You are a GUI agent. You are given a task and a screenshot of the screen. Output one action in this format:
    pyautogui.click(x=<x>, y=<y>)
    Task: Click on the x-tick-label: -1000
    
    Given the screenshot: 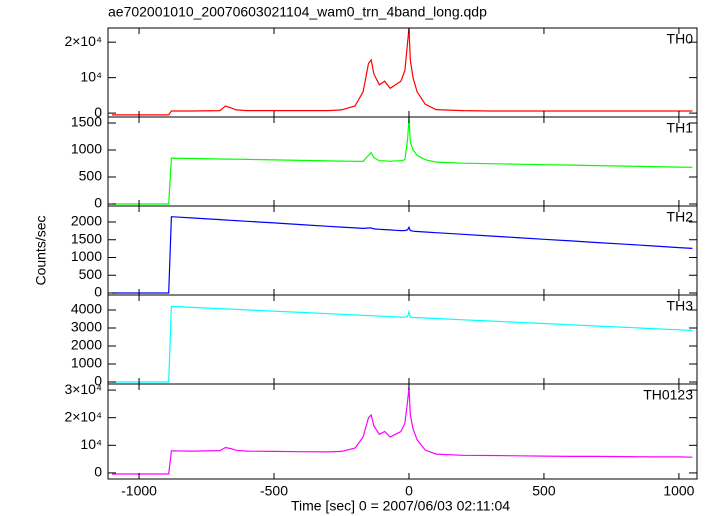 What is the action you would take?
    pyautogui.click(x=139, y=491)
    